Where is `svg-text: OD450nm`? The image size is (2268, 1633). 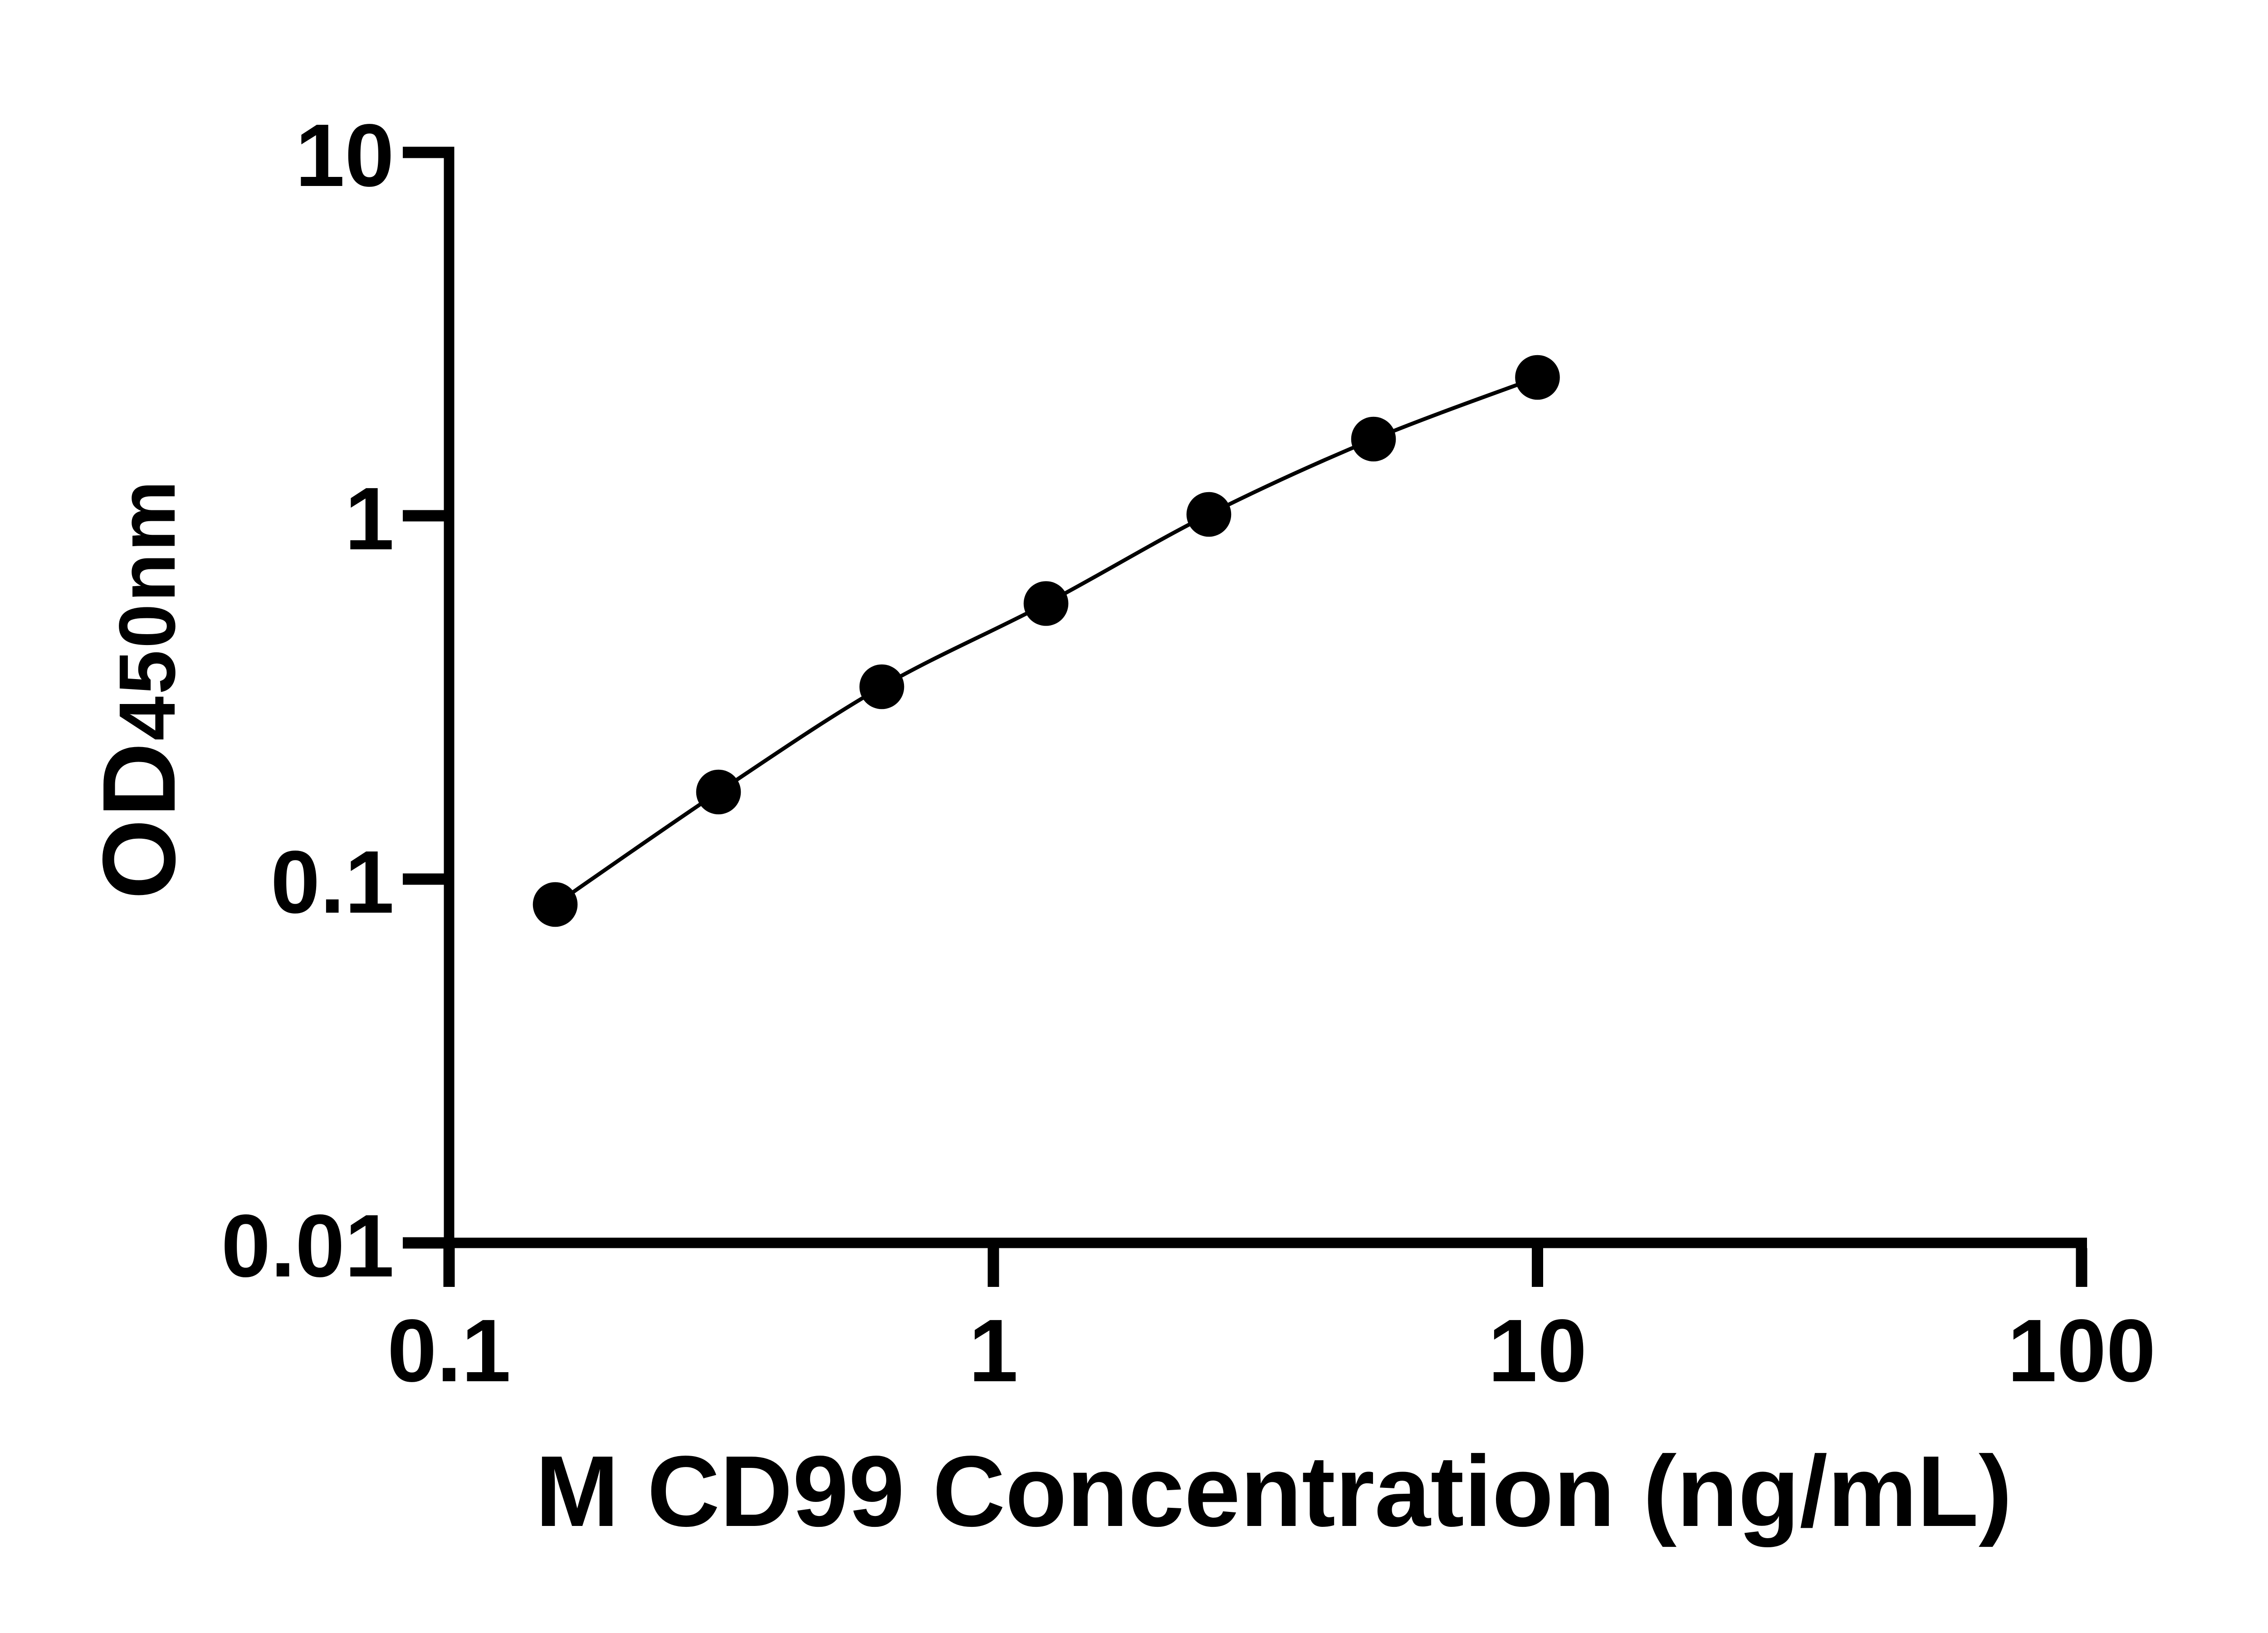 svg-text: OD450nm is located at coordinates (140, 689).